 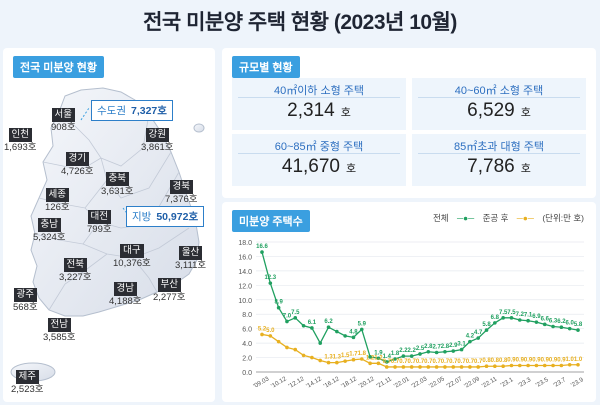 I want to click on region-value: 4,188호, so click(x=125, y=301).